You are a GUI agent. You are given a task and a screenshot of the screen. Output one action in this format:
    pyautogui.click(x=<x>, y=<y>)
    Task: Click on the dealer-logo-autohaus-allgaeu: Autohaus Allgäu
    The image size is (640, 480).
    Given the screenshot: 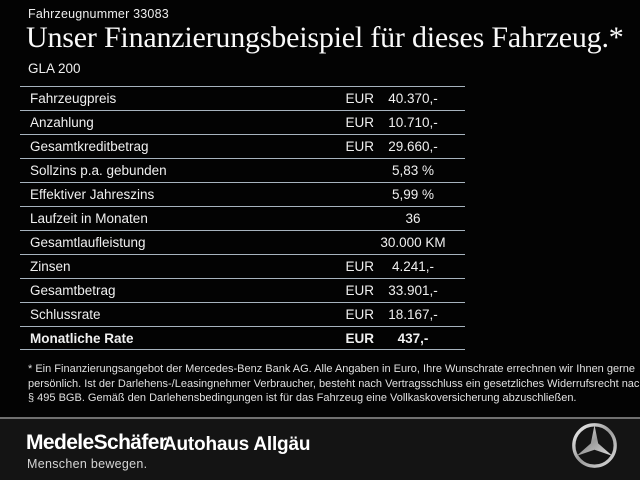 What is the action you would take?
    pyautogui.click(x=237, y=444)
    